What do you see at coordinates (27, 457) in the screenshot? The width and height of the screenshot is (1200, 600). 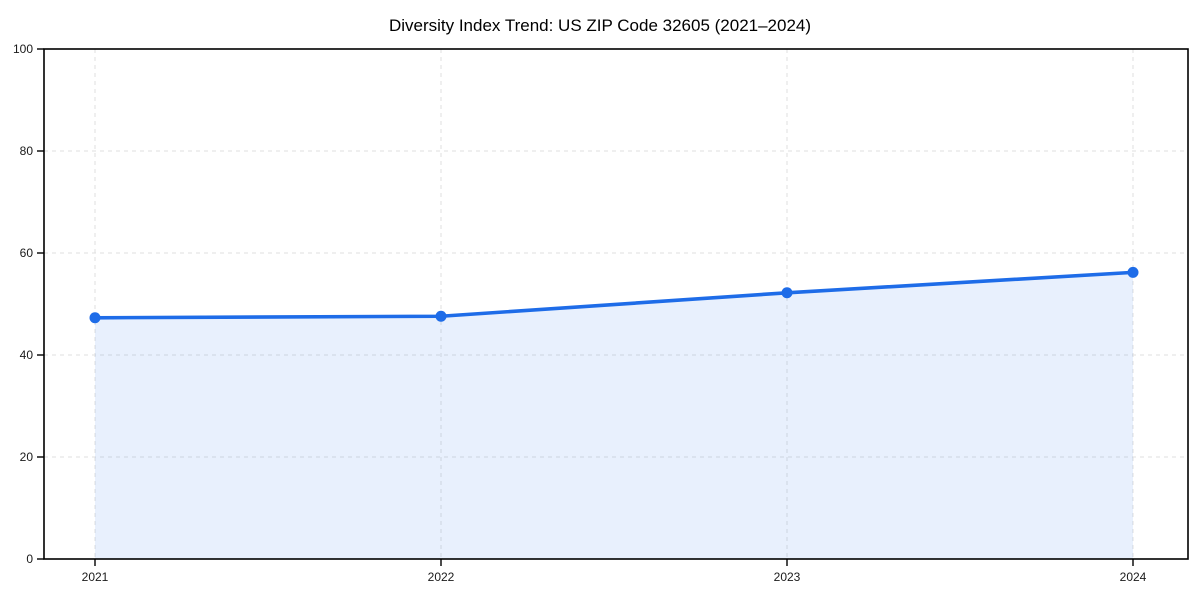 I see `y-tick-label: 20` at bounding box center [27, 457].